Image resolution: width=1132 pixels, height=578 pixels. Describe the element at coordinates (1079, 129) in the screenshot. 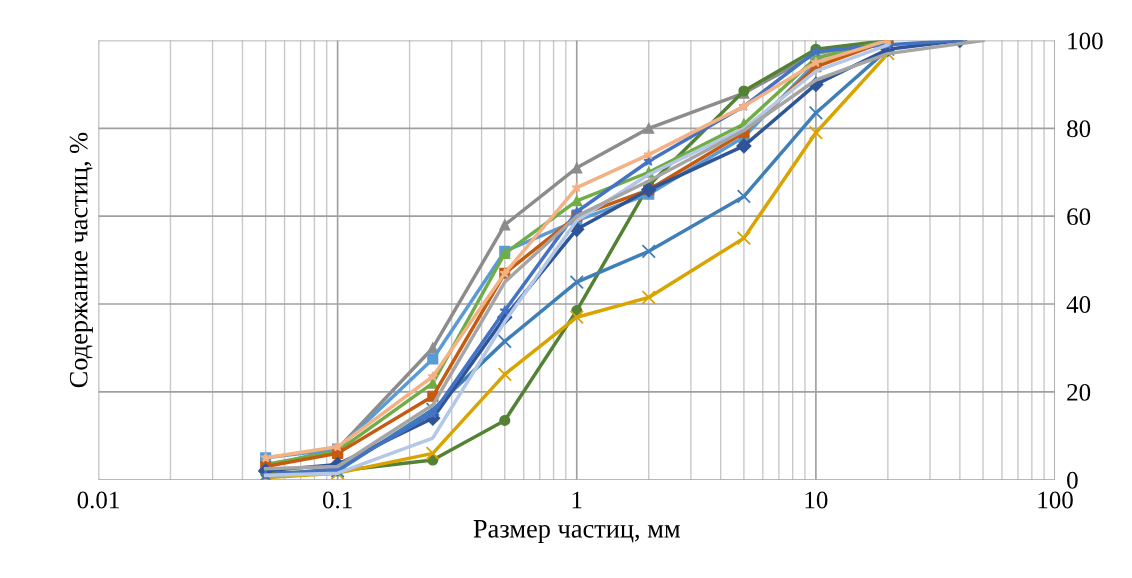

I see `y-tick-label: 80` at that location.